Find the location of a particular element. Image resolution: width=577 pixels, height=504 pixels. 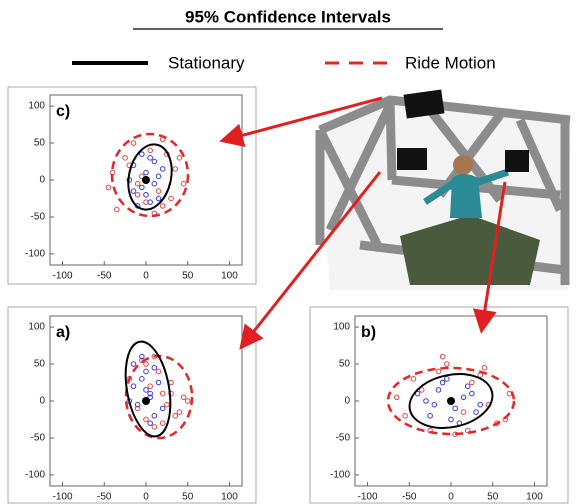

ellipse-ride is located at coordinates (150, 175).